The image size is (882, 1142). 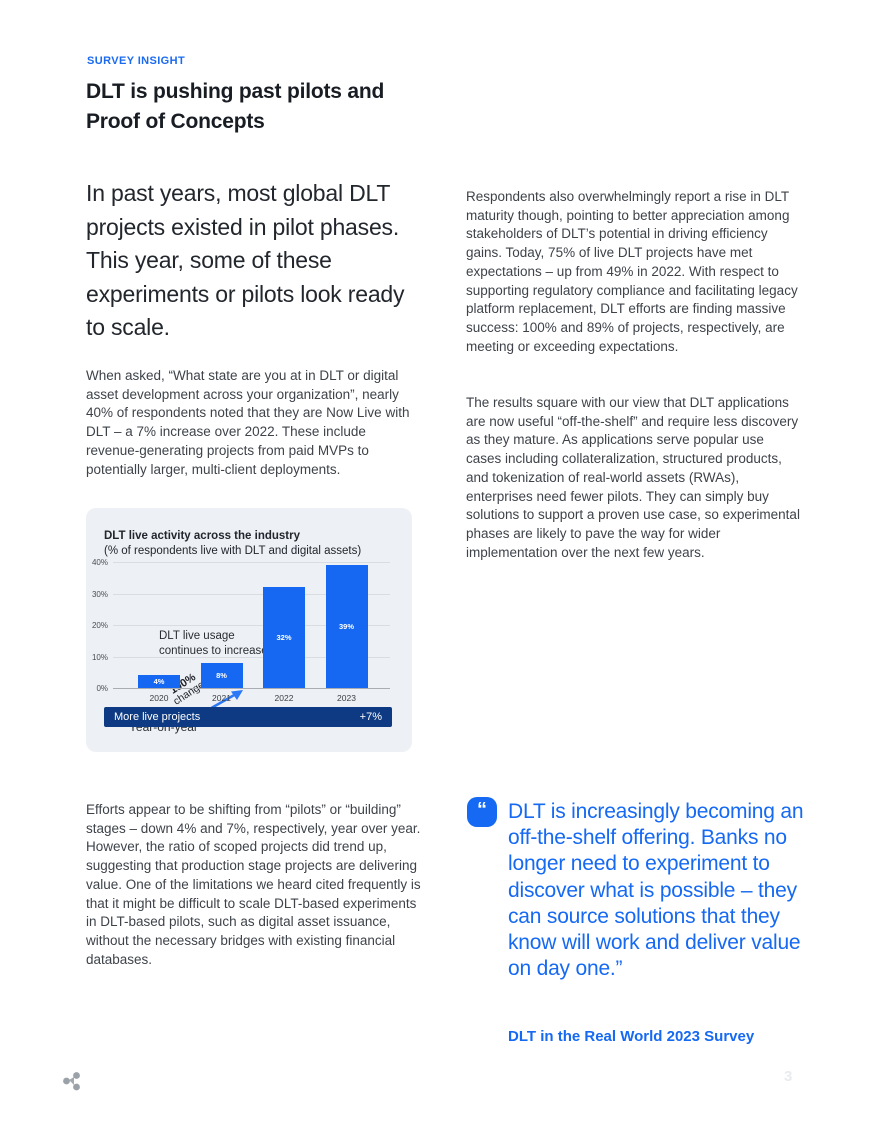 I want to click on bar-value-label: 32%, so click(x=284, y=637).